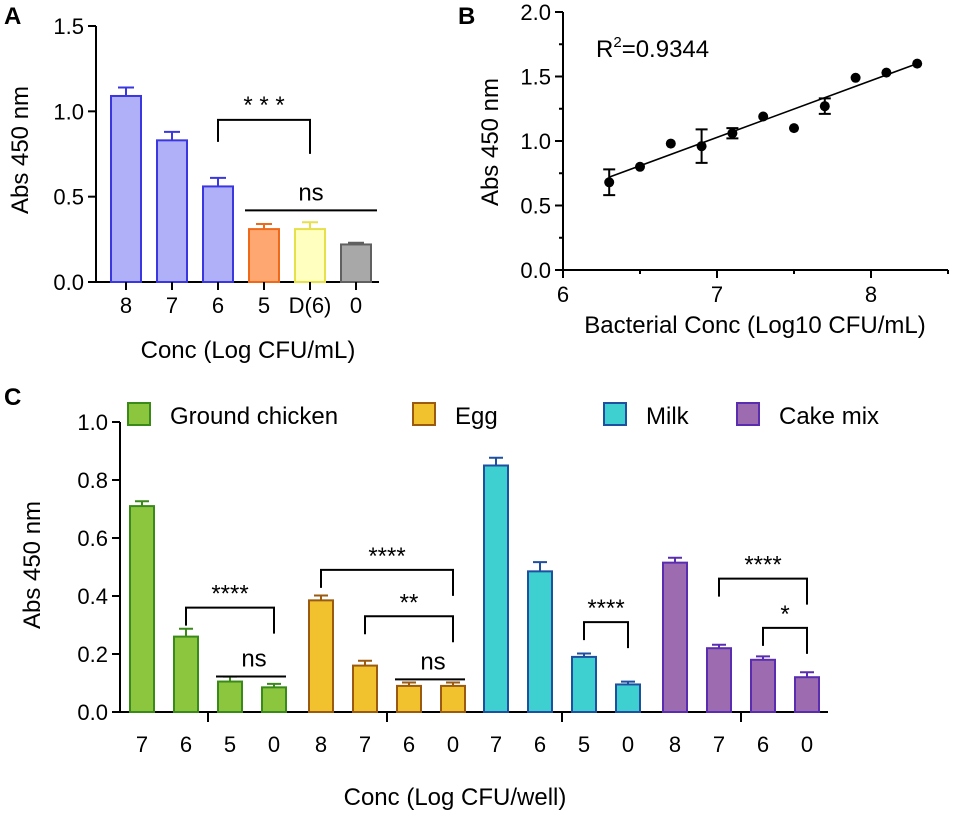  I want to click on panel-a-x-tick-label: 8, so click(126, 305).